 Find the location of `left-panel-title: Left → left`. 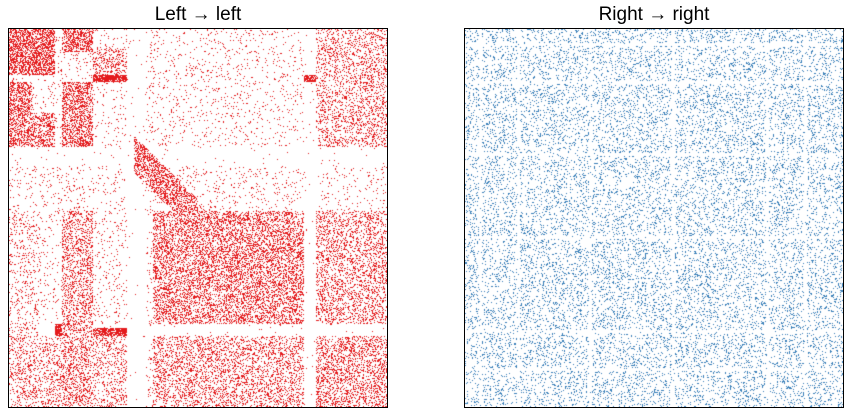

left-panel-title: Left → left is located at coordinates (198, 14).